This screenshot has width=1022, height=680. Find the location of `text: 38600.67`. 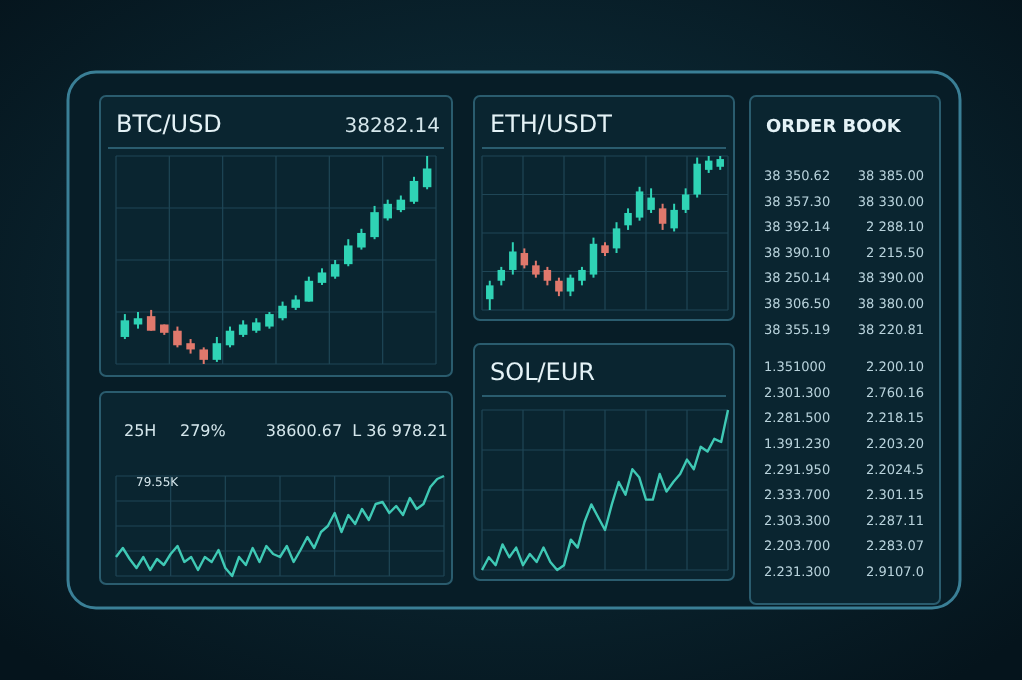

text: 38600.67 is located at coordinates (304, 431).